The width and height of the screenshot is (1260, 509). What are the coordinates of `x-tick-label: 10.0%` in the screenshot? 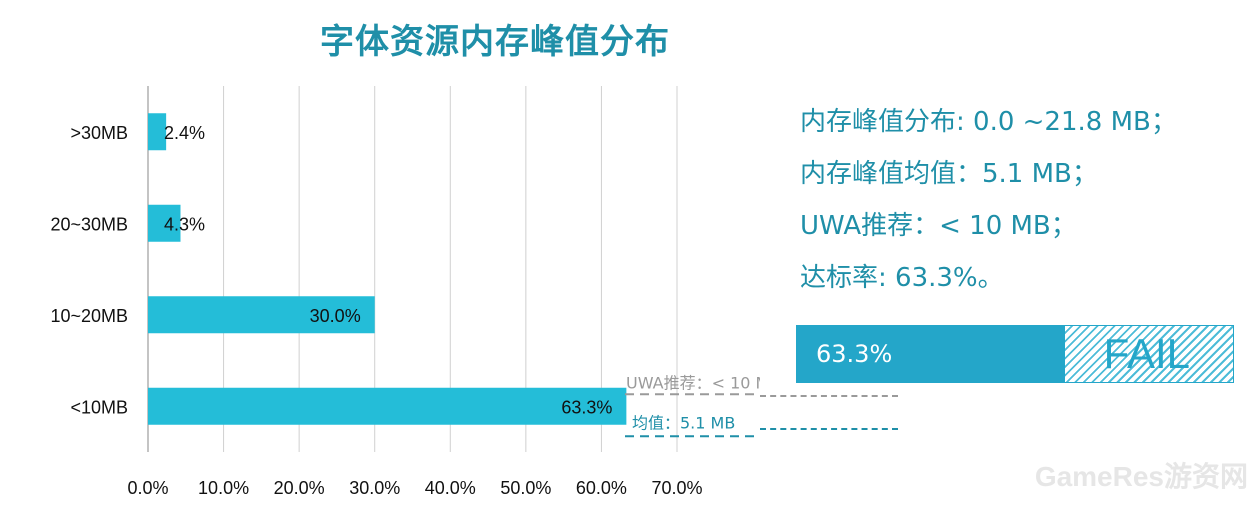 It's located at (223, 488).